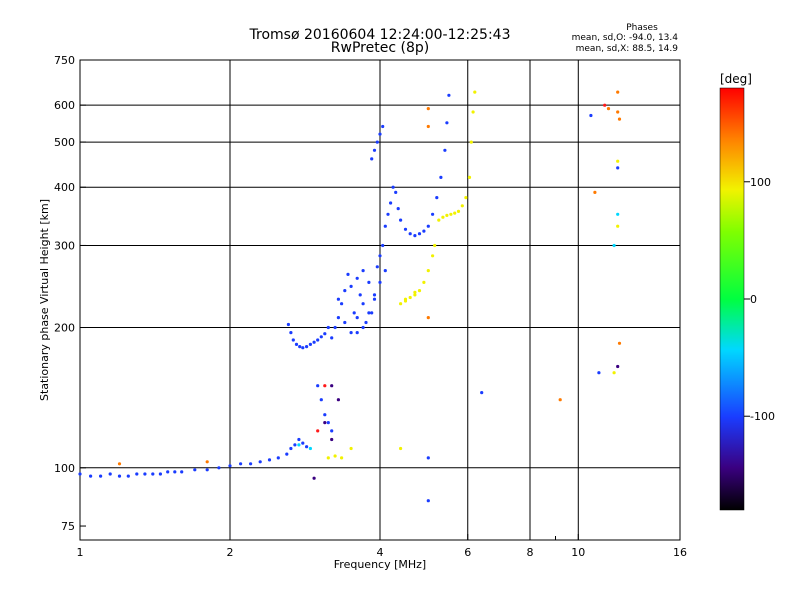 This screenshot has width=800, height=600. What do you see at coordinates (380, 564) in the screenshot?
I see `x-axis-label: Frequency [MHz]` at bounding box center [380, 564].